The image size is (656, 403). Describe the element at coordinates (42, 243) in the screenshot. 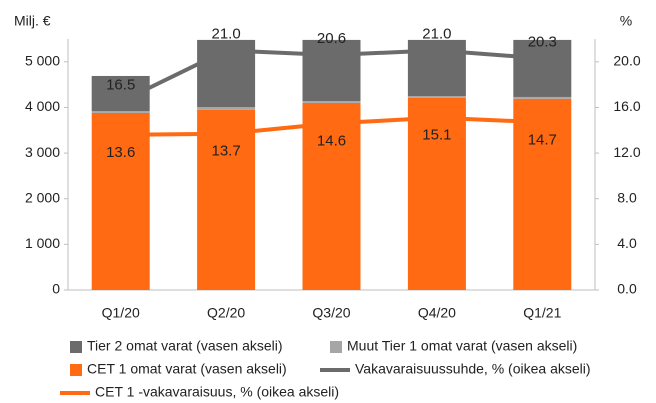

I see `y-tick-label: 1 000` at that location.